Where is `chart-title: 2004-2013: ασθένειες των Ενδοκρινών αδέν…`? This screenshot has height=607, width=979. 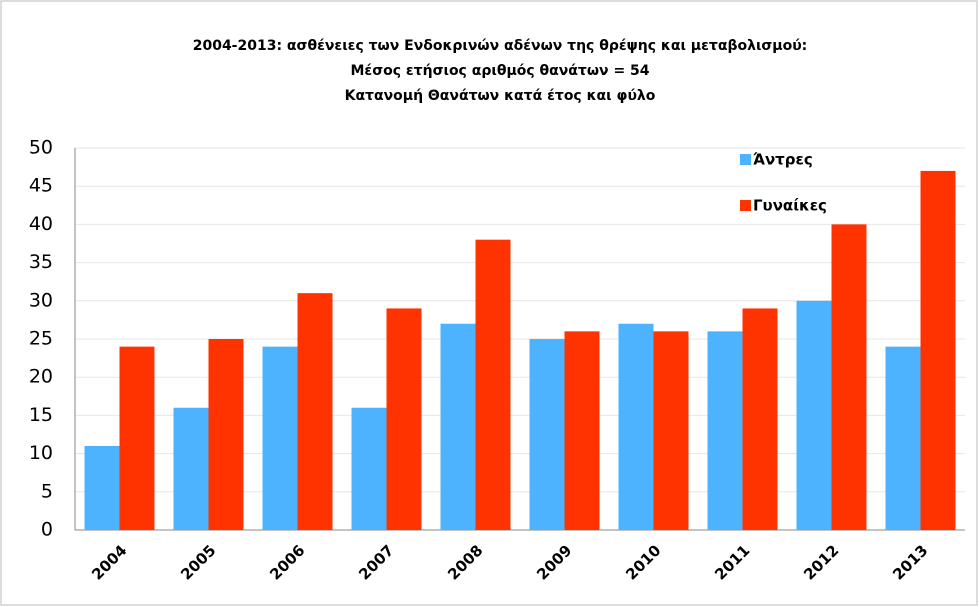
chart-title: 2004-2013: ασθένειες των Ενδοκρινών αδέν… is located at coordinates (500, 46).